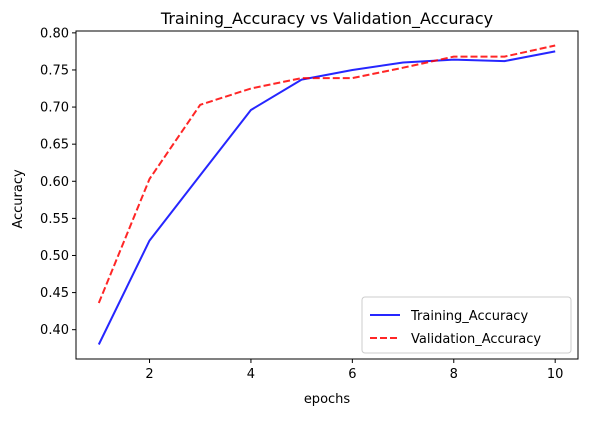 The height and width of the screenshot is (422, 606). What do you see at coordinates (326, 19) in the screenshot?
I see `chart-title: Training_Accuracy vs Validation_Accuracy` at bounding box center [326, 19].